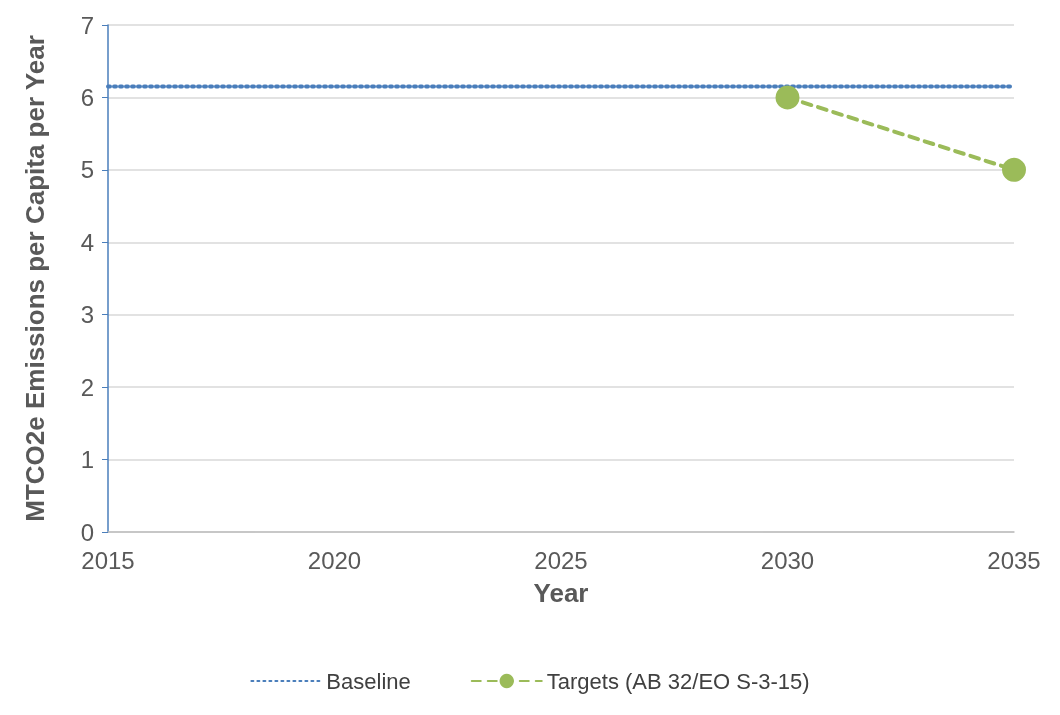 The image size is (1060, 715). Describe the element at coordinates (787, 560) in the screenshot. I see `x-tick-label: 2030` at that location.